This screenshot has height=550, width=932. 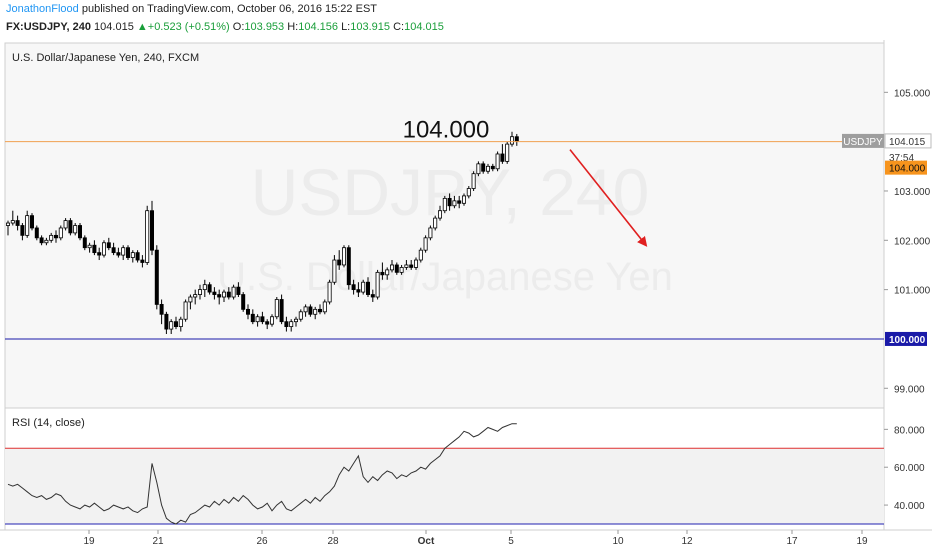 I want to click on low-value: 103.915, so click(x=370, y=27).